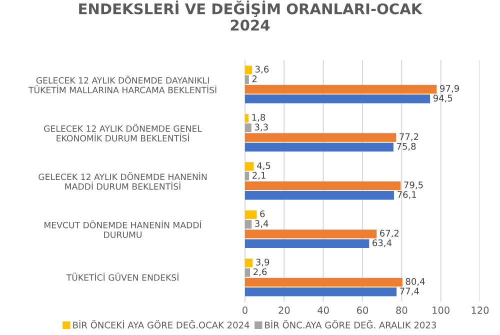 Image resolution: width=500 pixels, height=335 pixels. Describe the element at coordinates (263, 262) in the screenshot. I see `data-label: 3,9` at that location.